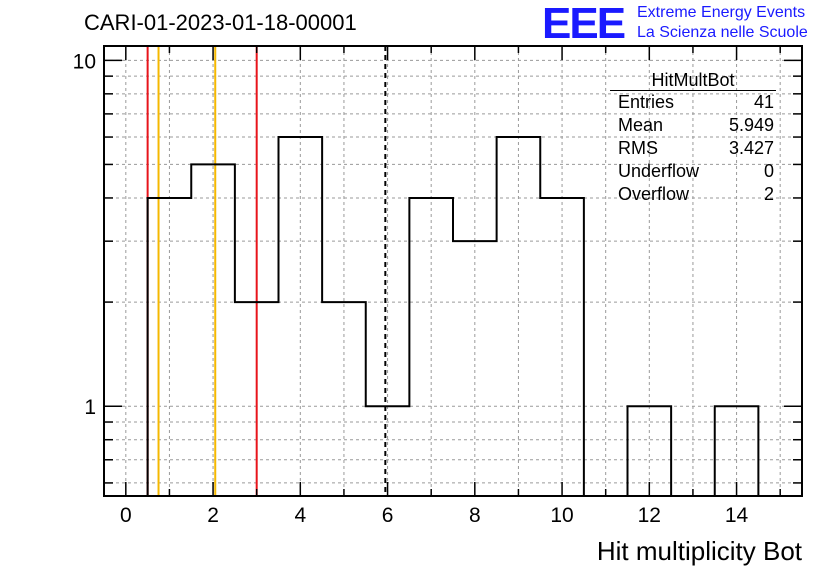 Image resolution: width=836 pixels, height=572 pixels. Describe the element at coordinates (126, 515) in the screenshot. I see `x-tick-label: 0` at that location.